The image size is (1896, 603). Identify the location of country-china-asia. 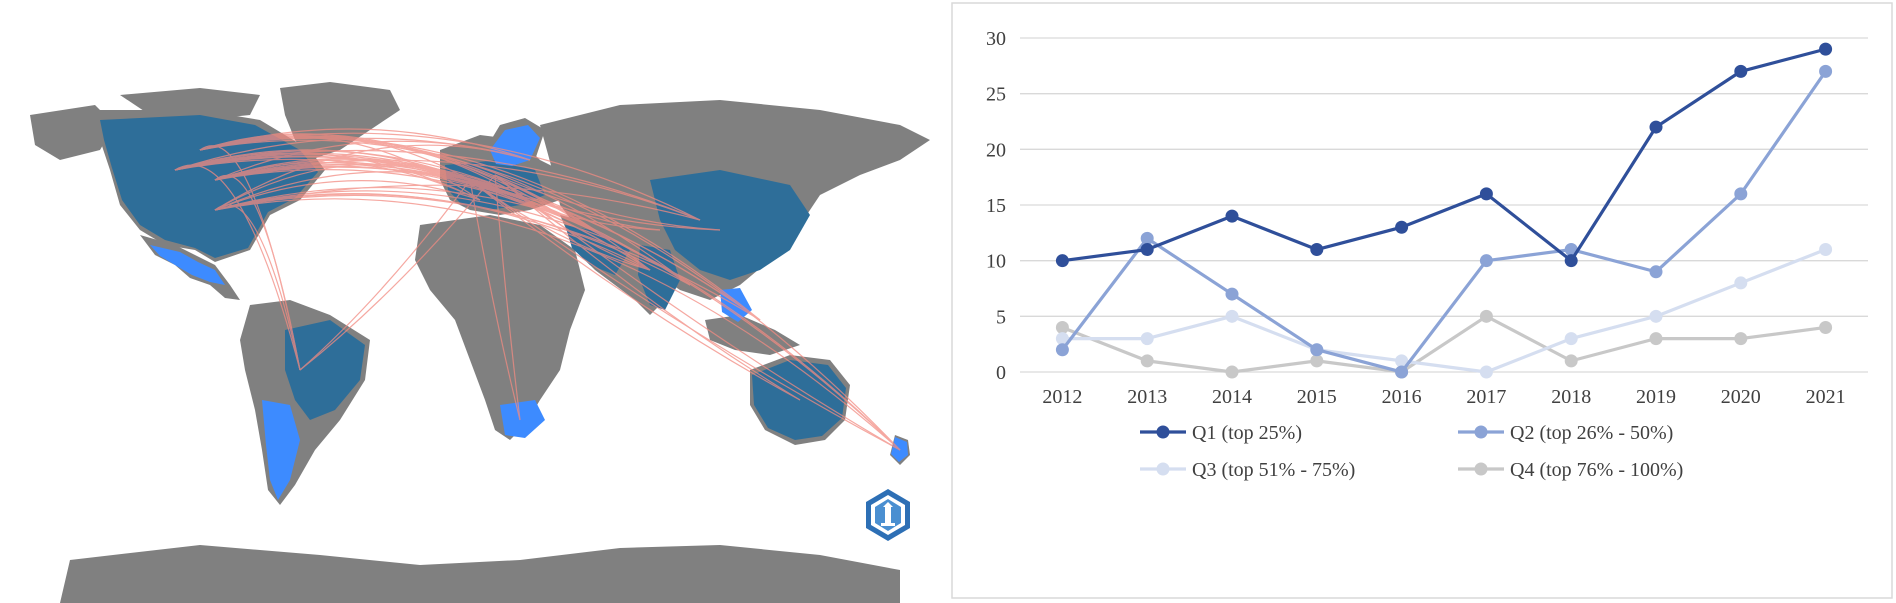
(730, 225).